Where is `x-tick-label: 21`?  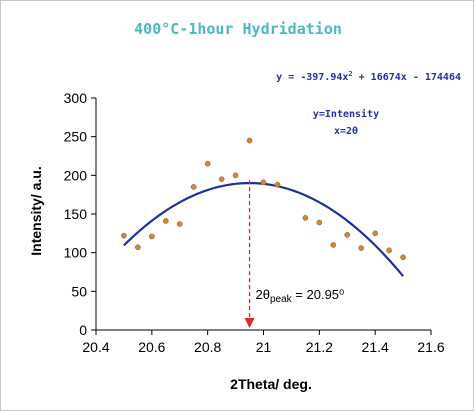
x-tick-label: 21 is located at coordinates (264, 347).